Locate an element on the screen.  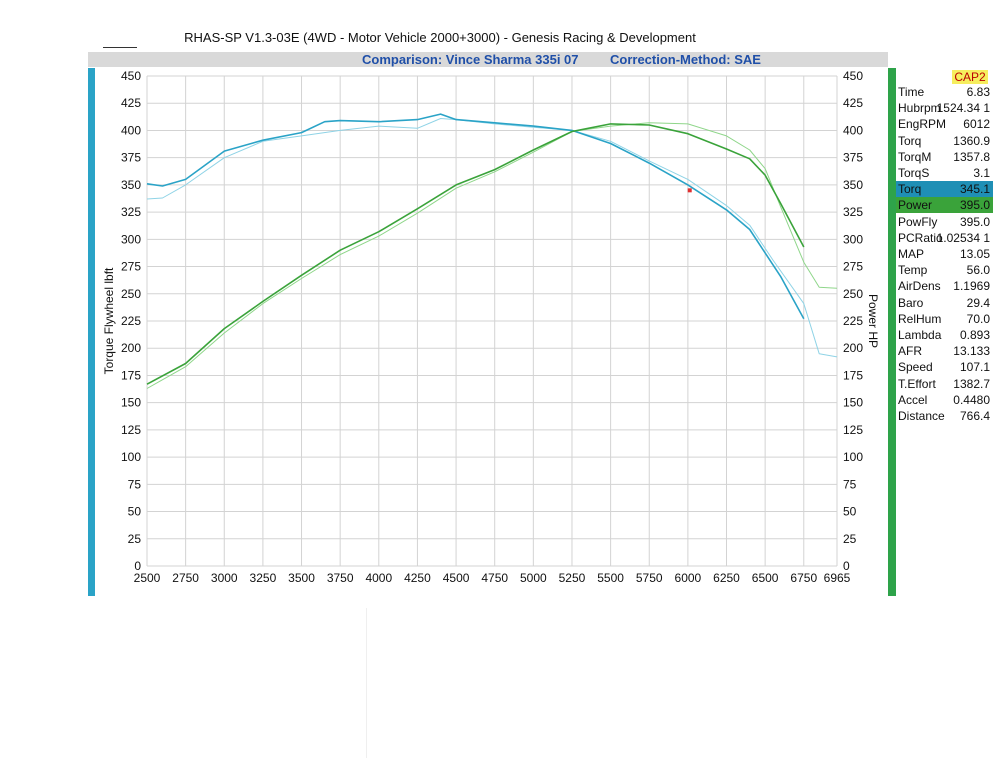
y-tick-label-left: 350 is located at coordinates (131, 185).